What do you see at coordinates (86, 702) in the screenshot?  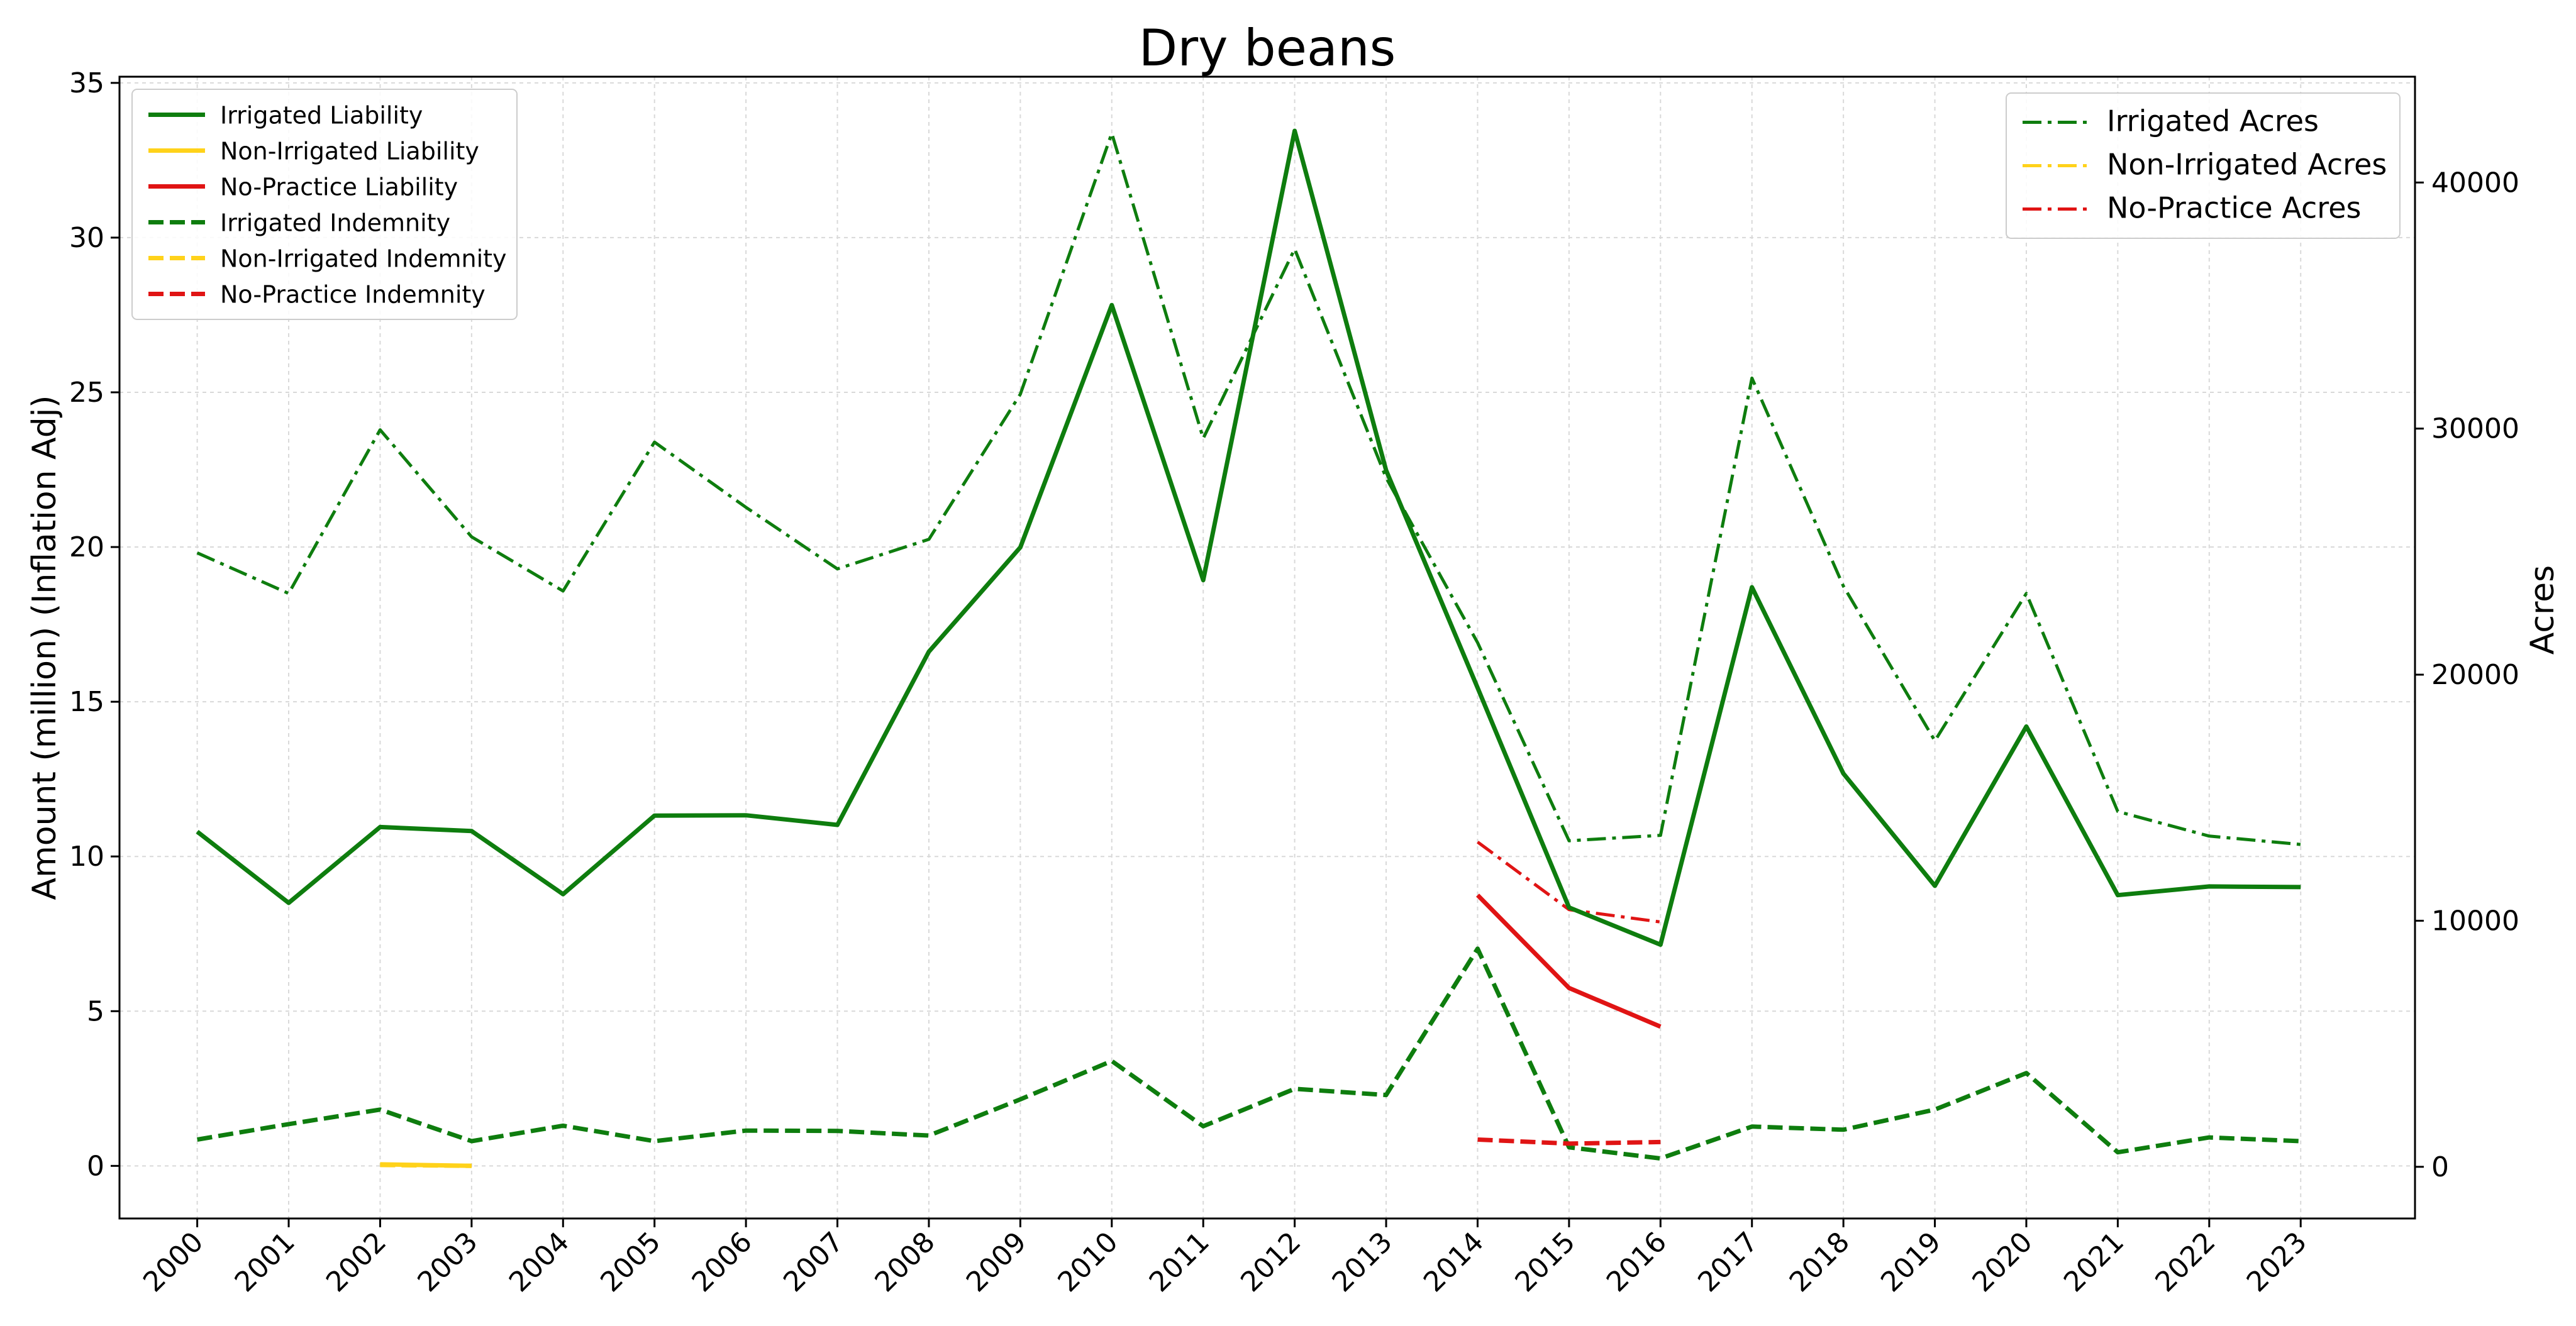 I see `y-tick-label: 15` at bounding box center [86, 702].